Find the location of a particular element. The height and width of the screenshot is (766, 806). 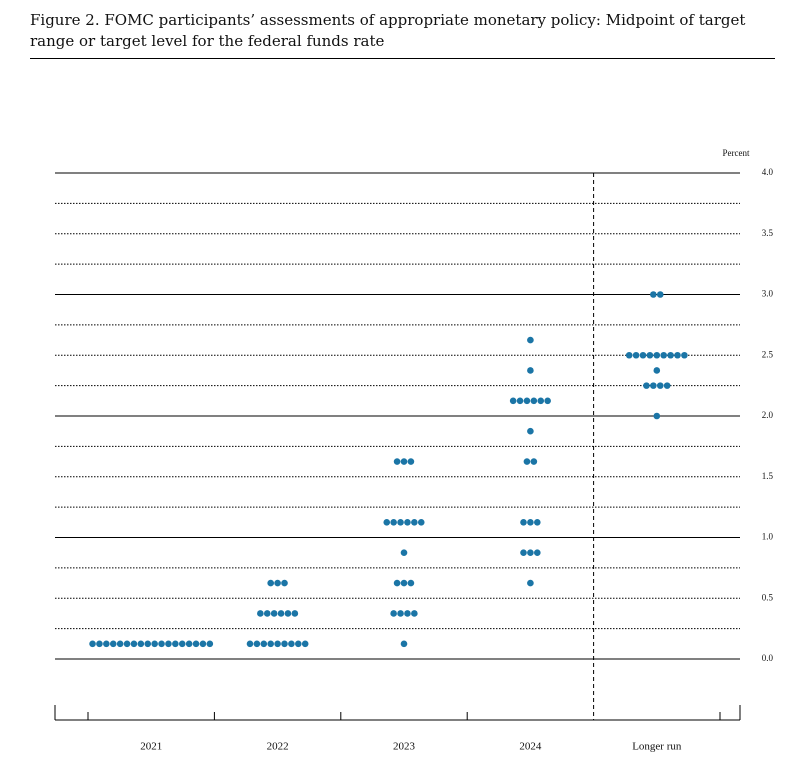

y-tick-label: 1.0 is located at coordinates (768, 537).